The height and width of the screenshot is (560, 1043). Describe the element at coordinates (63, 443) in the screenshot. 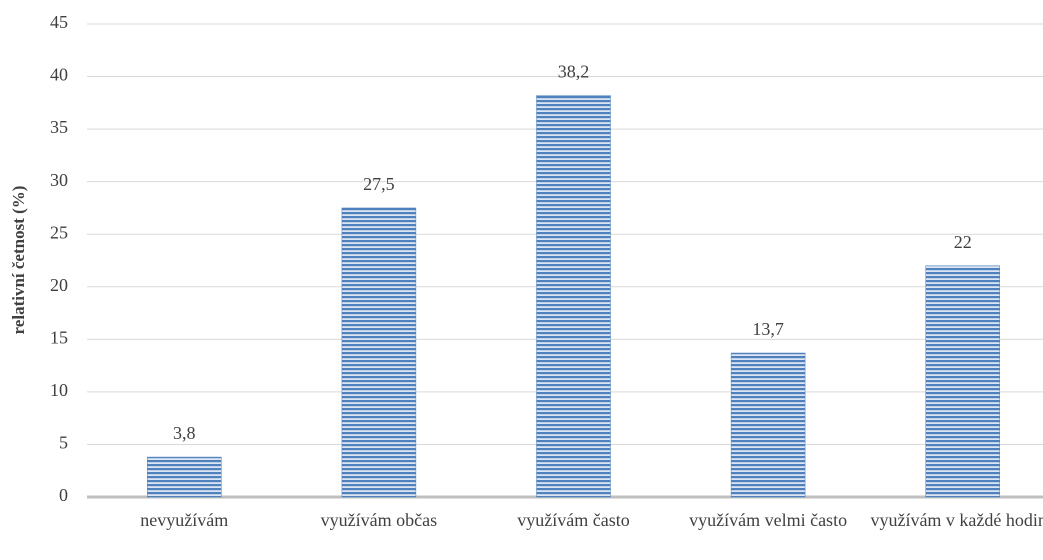

I see `y-tick-label: 5` at that location.